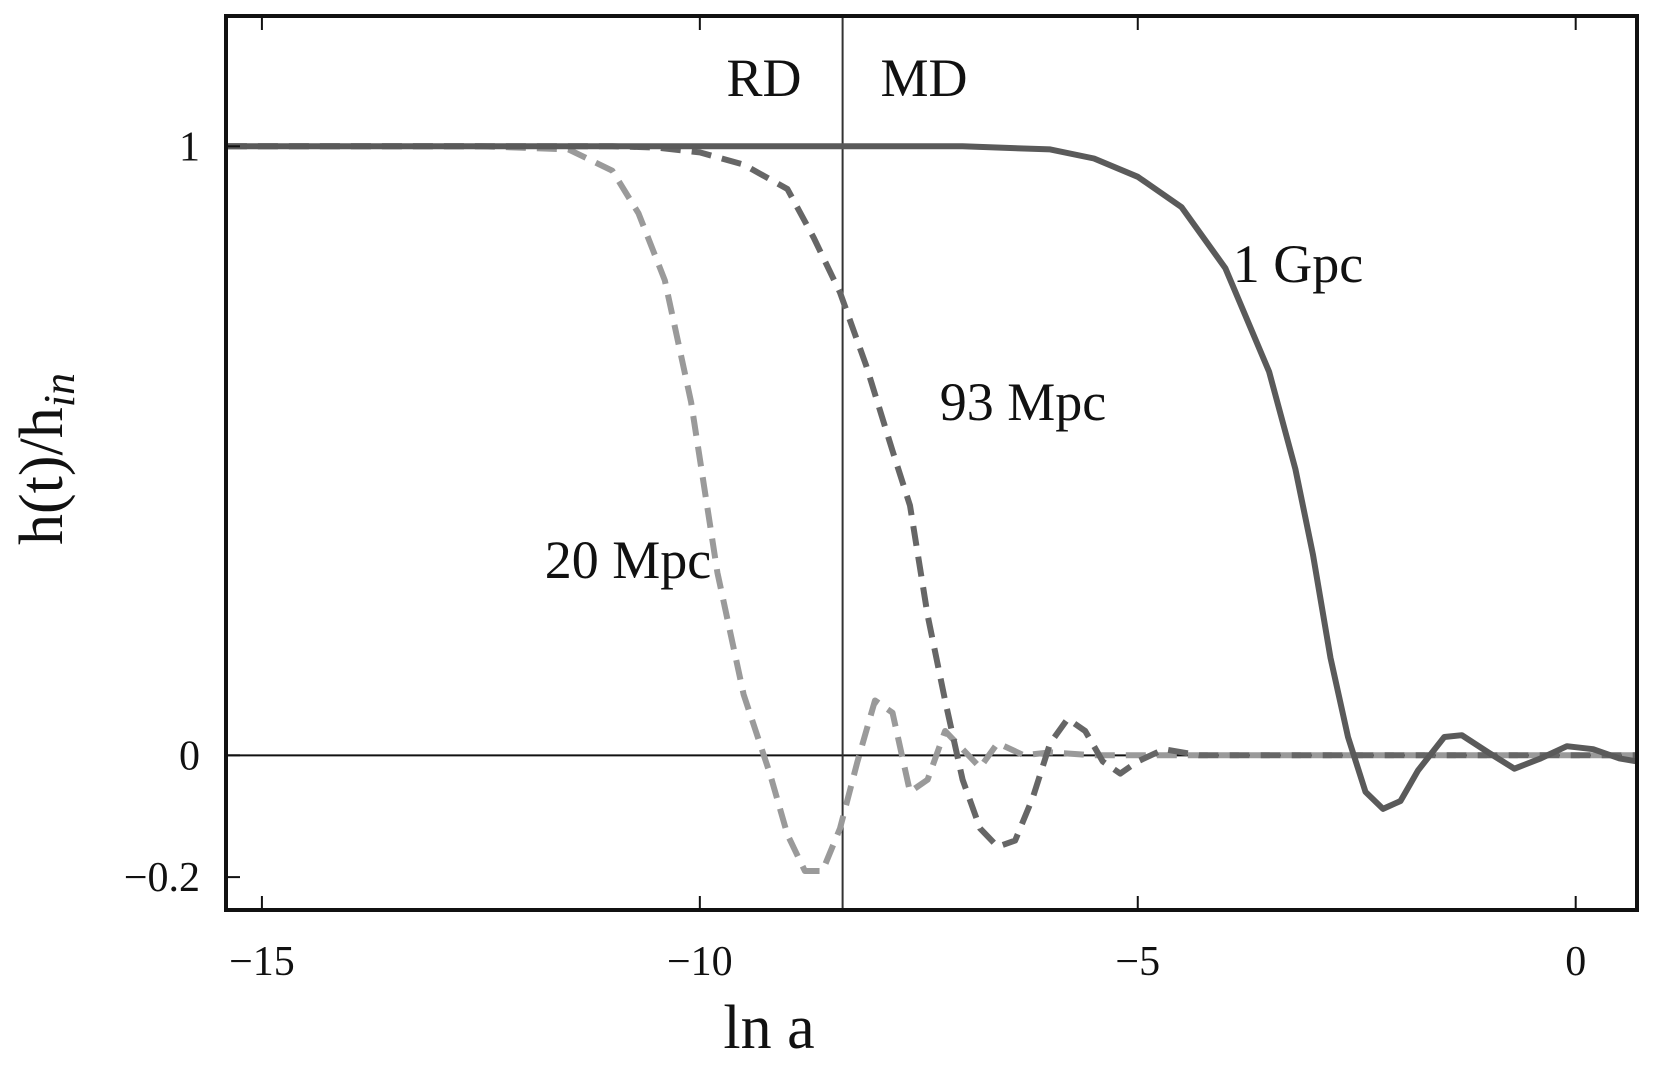  I want to click on y-axis-label-main: h(t)/h, so click(42, 476).